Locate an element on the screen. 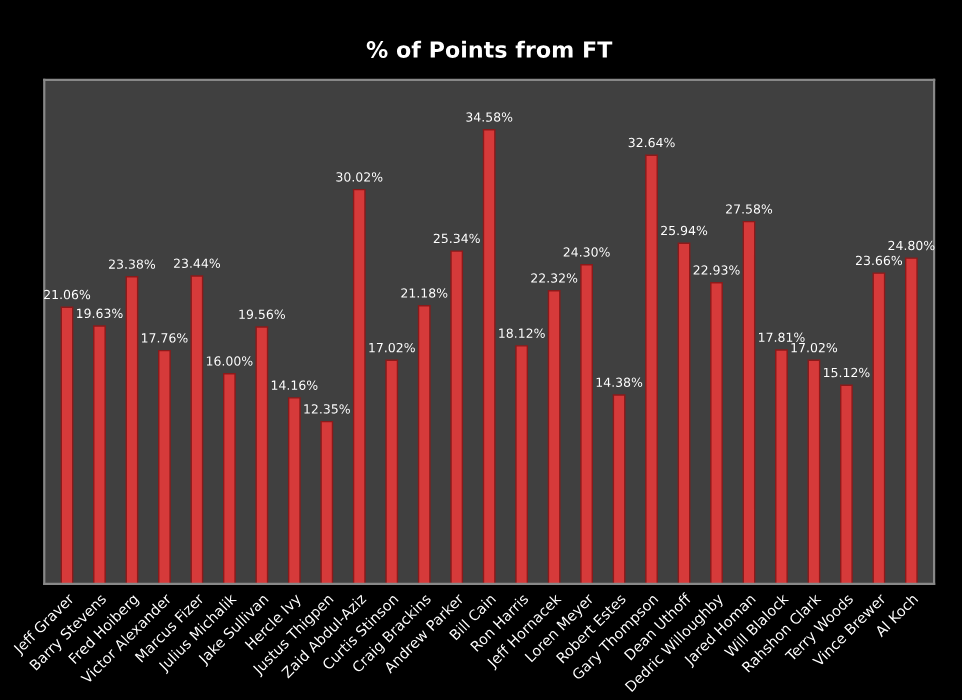  chart-title: % of Points from FT is located at coordinates (489, 49).